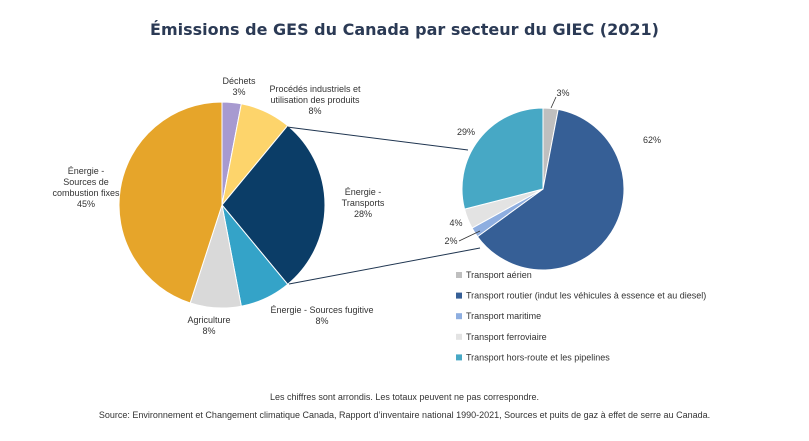  What do you see at coordinates (562, 93) in the screenshot?
I see `sub-pie-label-0: 3%` at bounding box center [562, 93].